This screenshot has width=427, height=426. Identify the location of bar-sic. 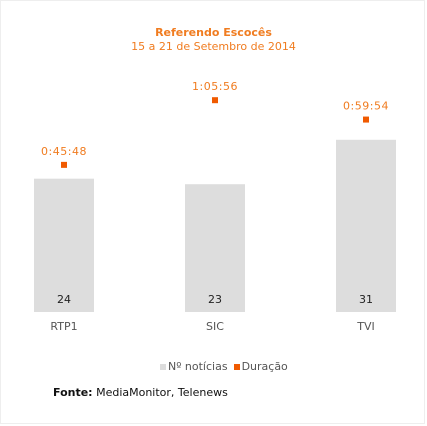
(215, 248).